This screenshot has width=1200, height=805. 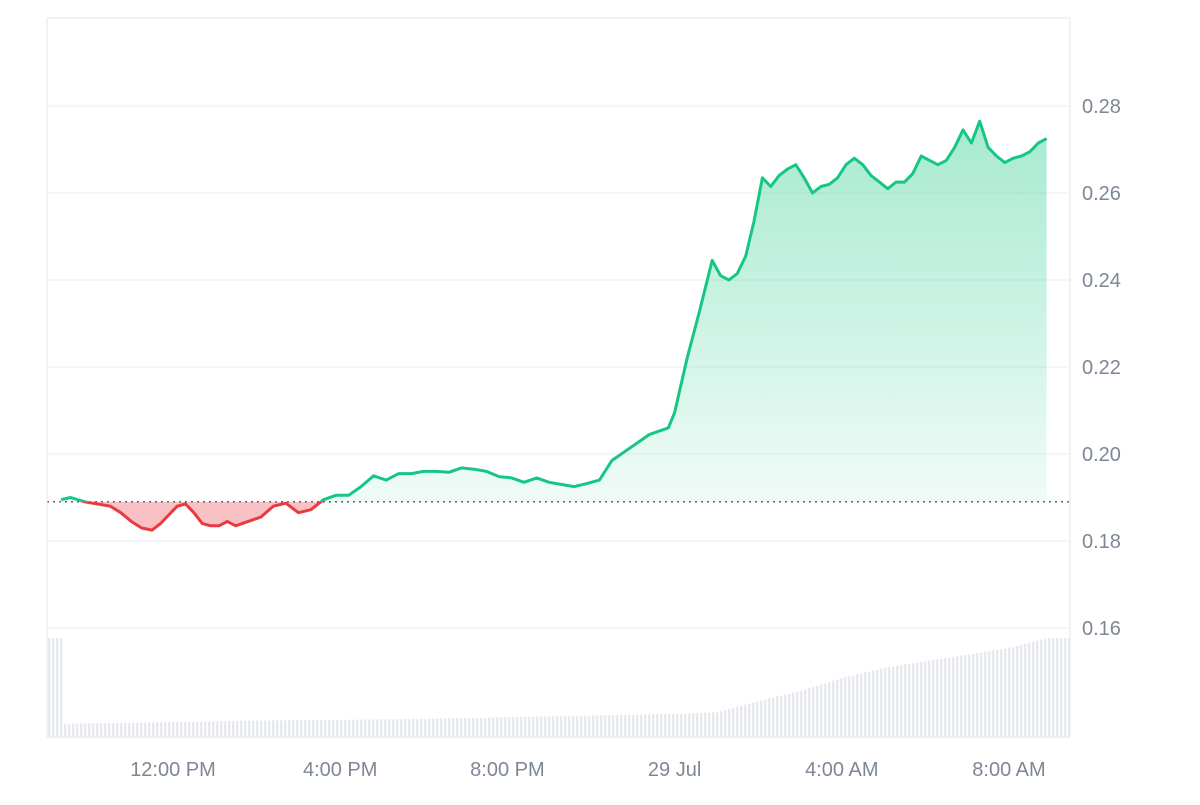 What do you see at coordinates (674, 770) in the screenshot?
I see `x-tick-label: 29 Jul` at bounding box center [674, 770].